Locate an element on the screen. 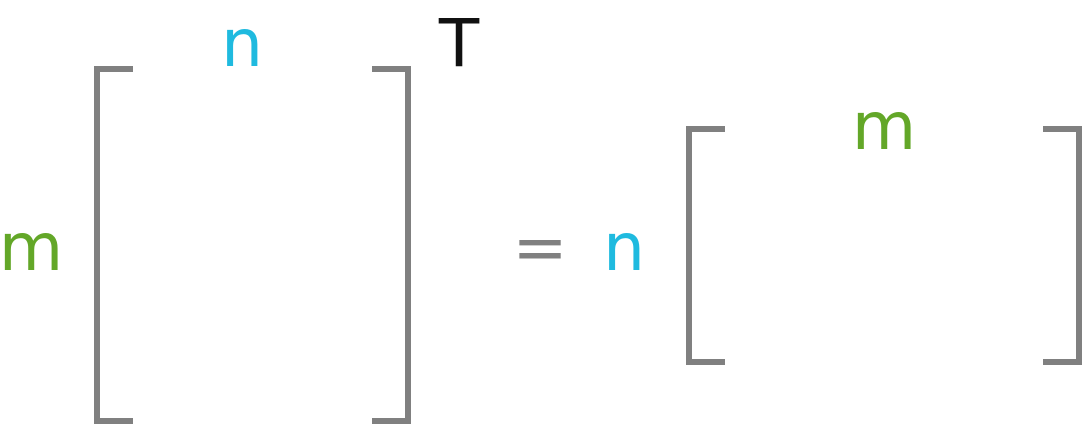  left-matrix-row-label: m is located at coordinates (31, 247).